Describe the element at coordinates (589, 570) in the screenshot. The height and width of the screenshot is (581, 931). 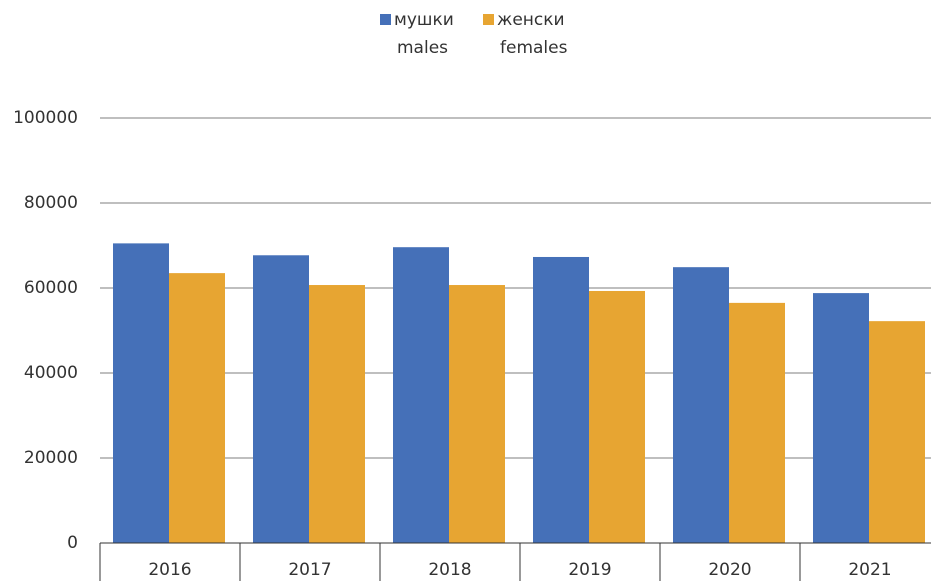
I see `x-tick-label: 2019` at that location.